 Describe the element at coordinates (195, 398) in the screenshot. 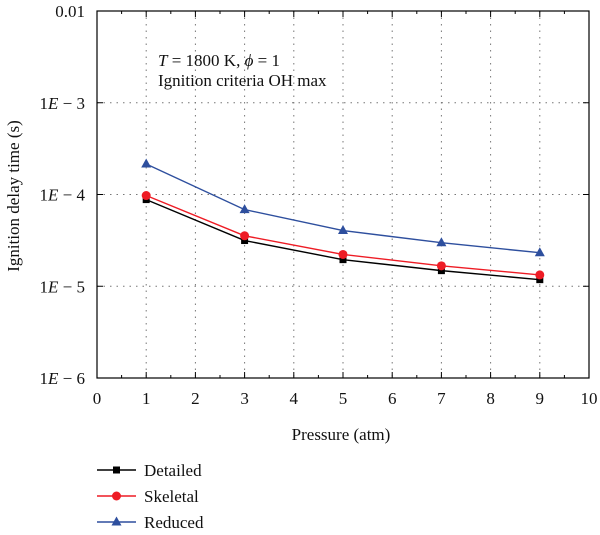

I see `x-tick-label: 2` at that location.